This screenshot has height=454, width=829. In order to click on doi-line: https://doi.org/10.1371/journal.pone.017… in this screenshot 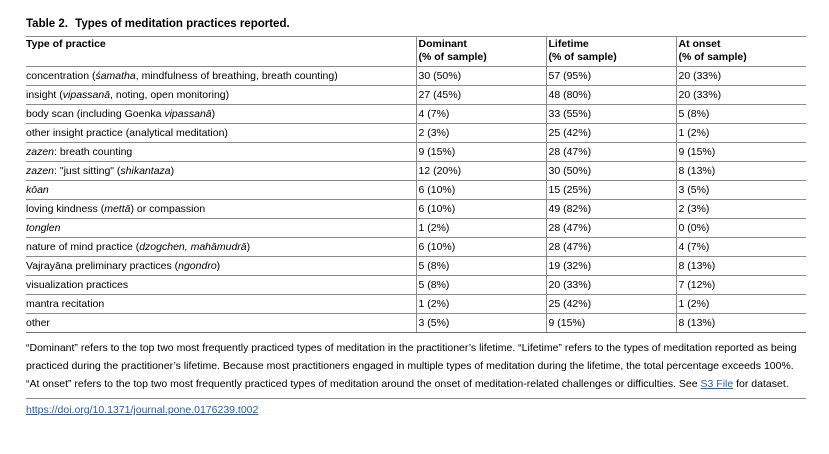, I will do `click(416, 410)`.